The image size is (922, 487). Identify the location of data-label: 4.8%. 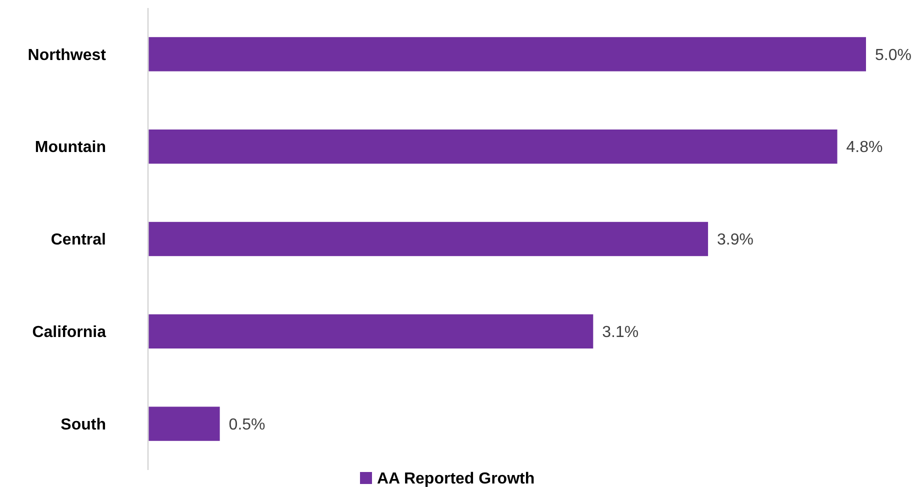
(864, 147).